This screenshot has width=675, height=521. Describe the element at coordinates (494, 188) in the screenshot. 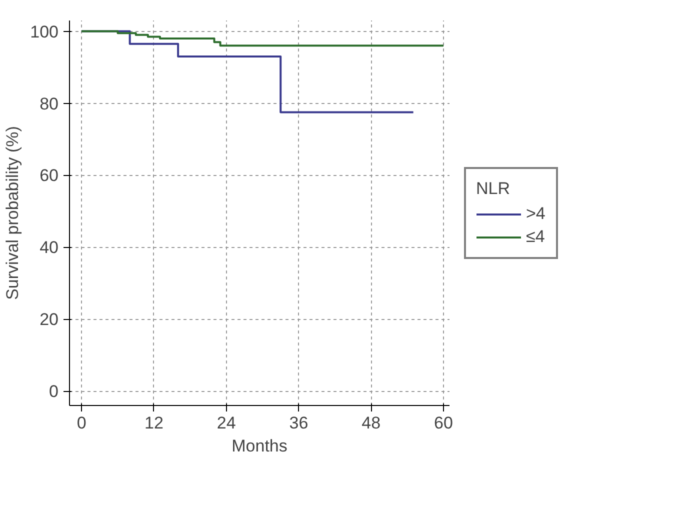

I see `legend-title: NLR` at that location.